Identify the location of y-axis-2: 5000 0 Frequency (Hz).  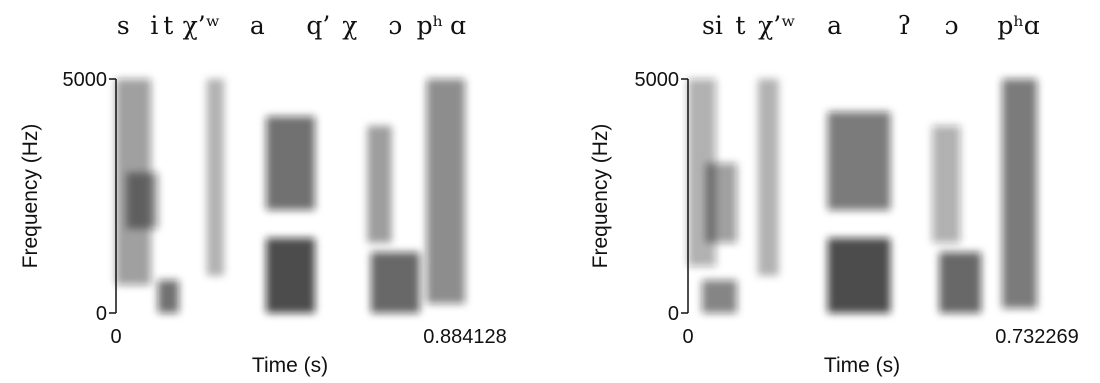
(639, 197).